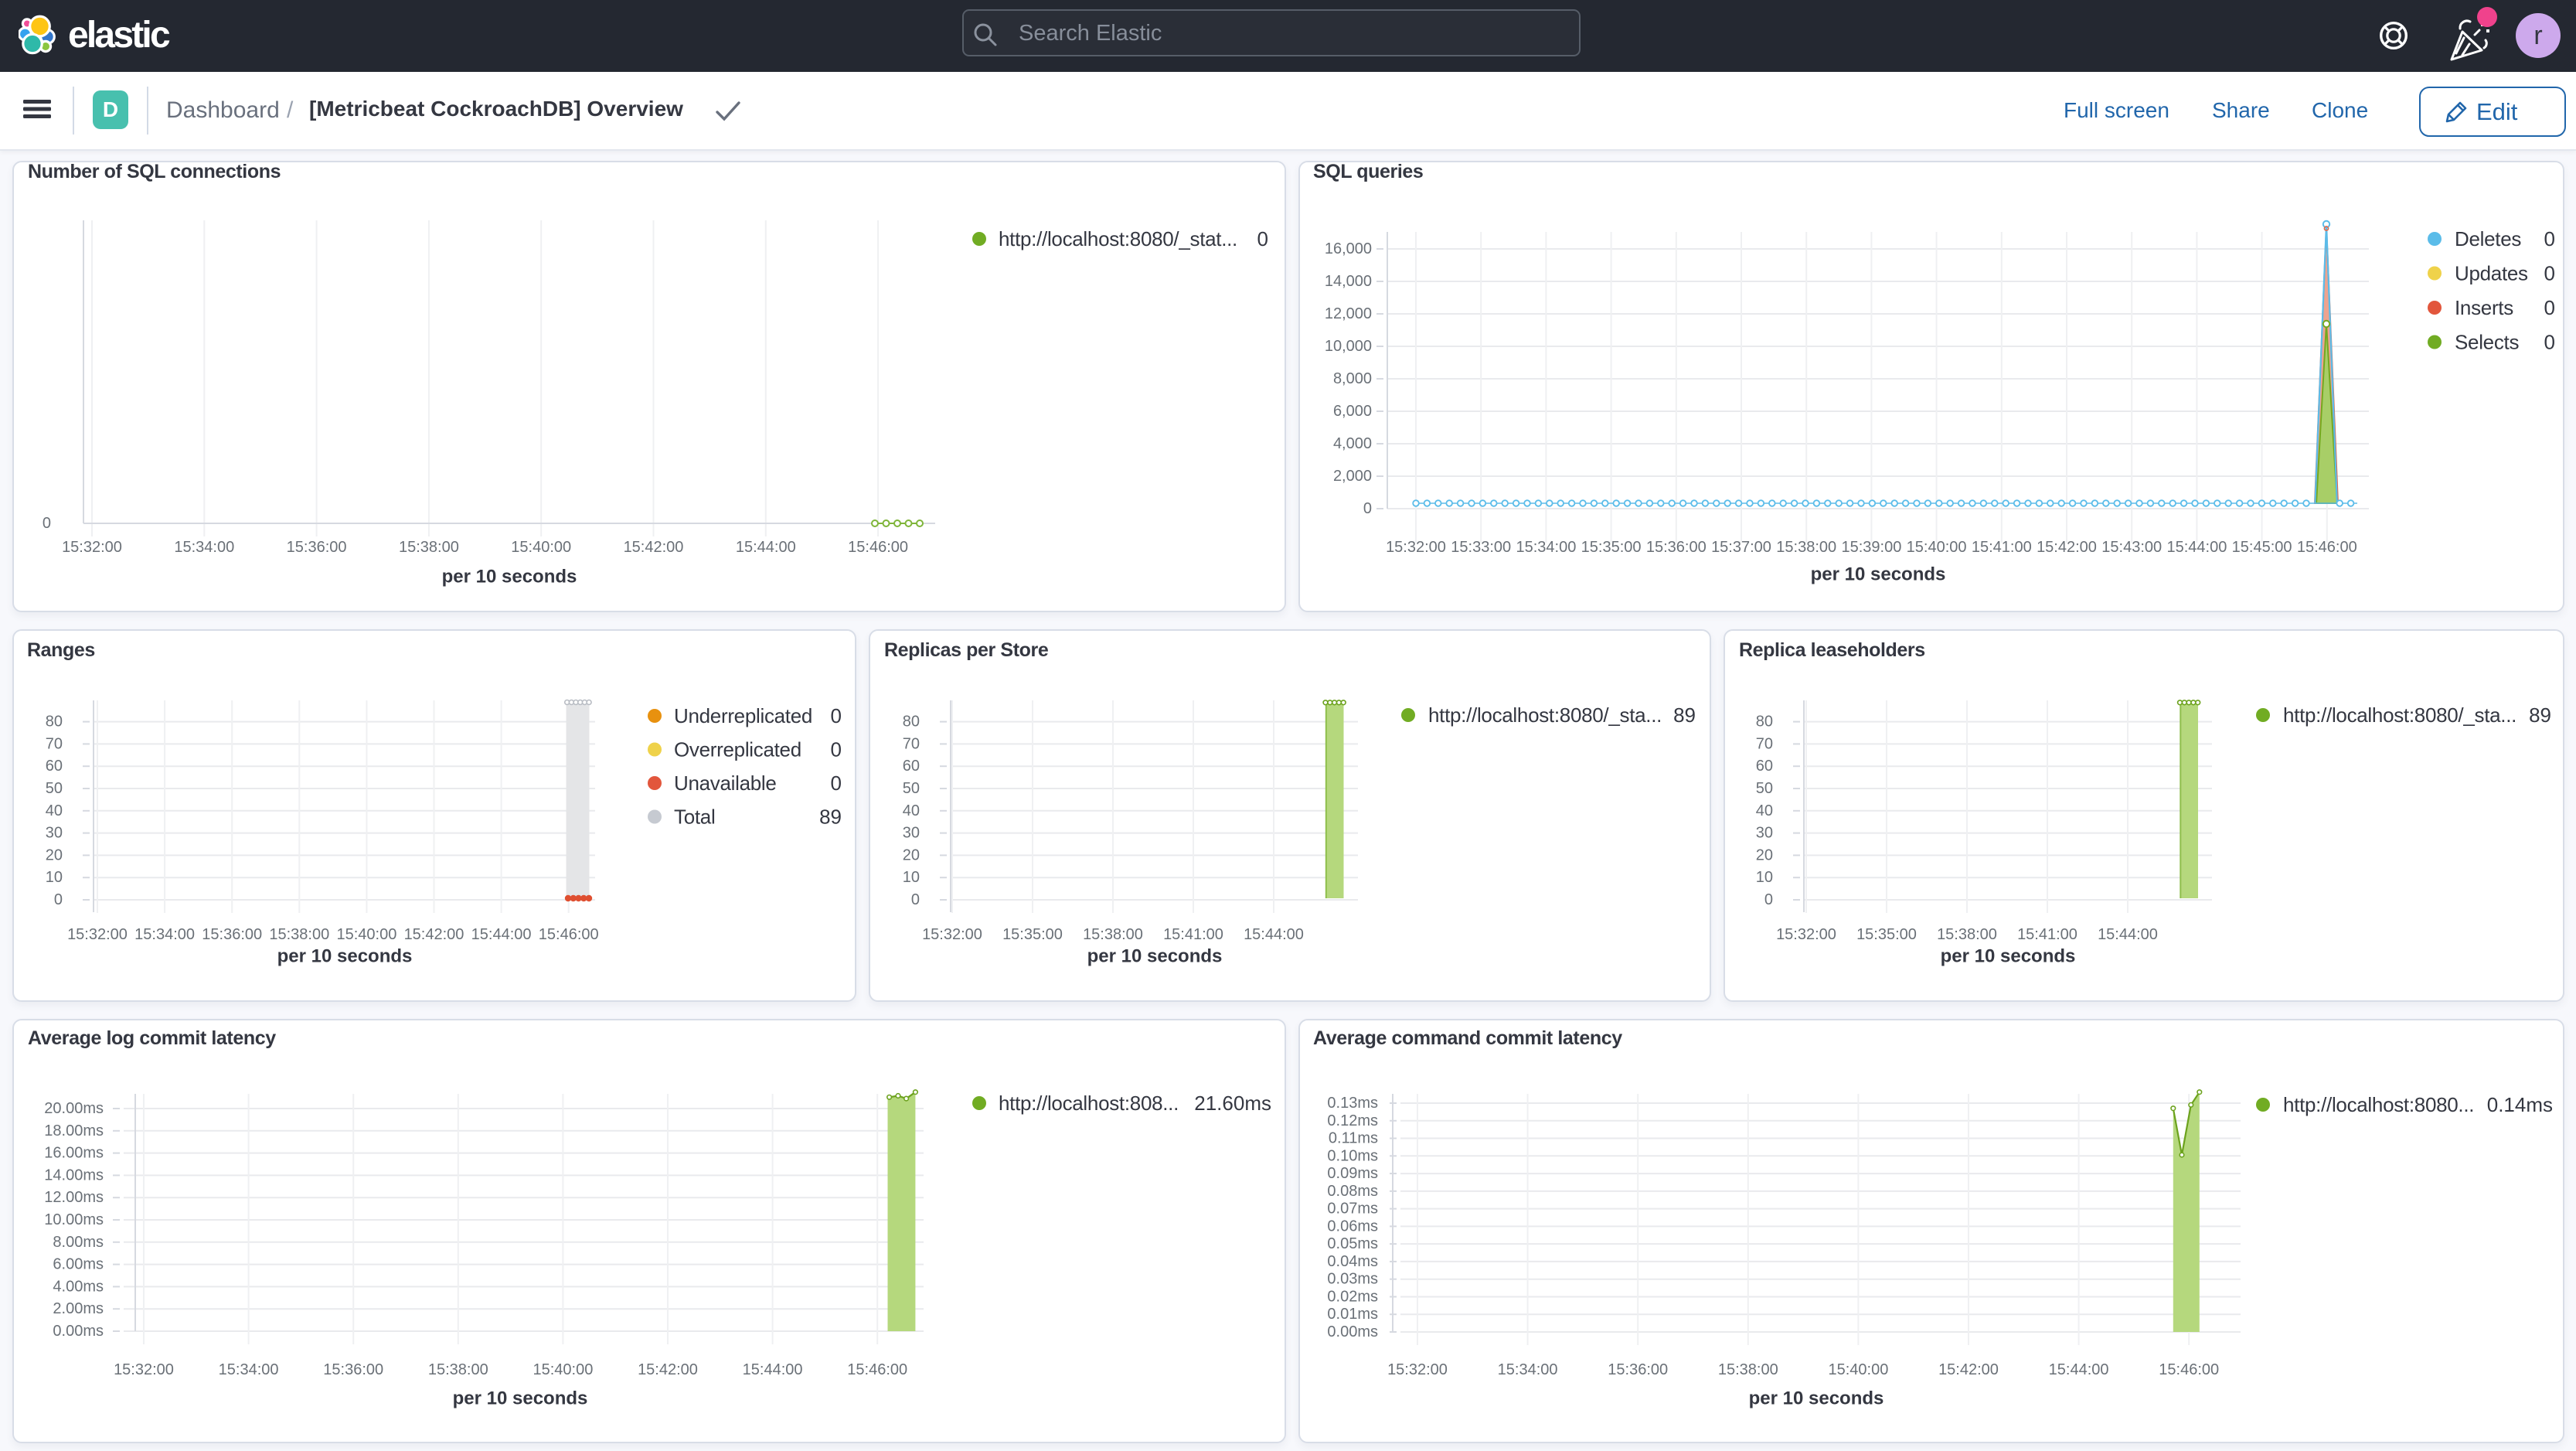 The width and height of the screenshot is (2576, 1451). What do you see at coordinates (1352, 378) in the screenshot?
I see `svg-text: 8,000` at bounding box center [1352, 378].